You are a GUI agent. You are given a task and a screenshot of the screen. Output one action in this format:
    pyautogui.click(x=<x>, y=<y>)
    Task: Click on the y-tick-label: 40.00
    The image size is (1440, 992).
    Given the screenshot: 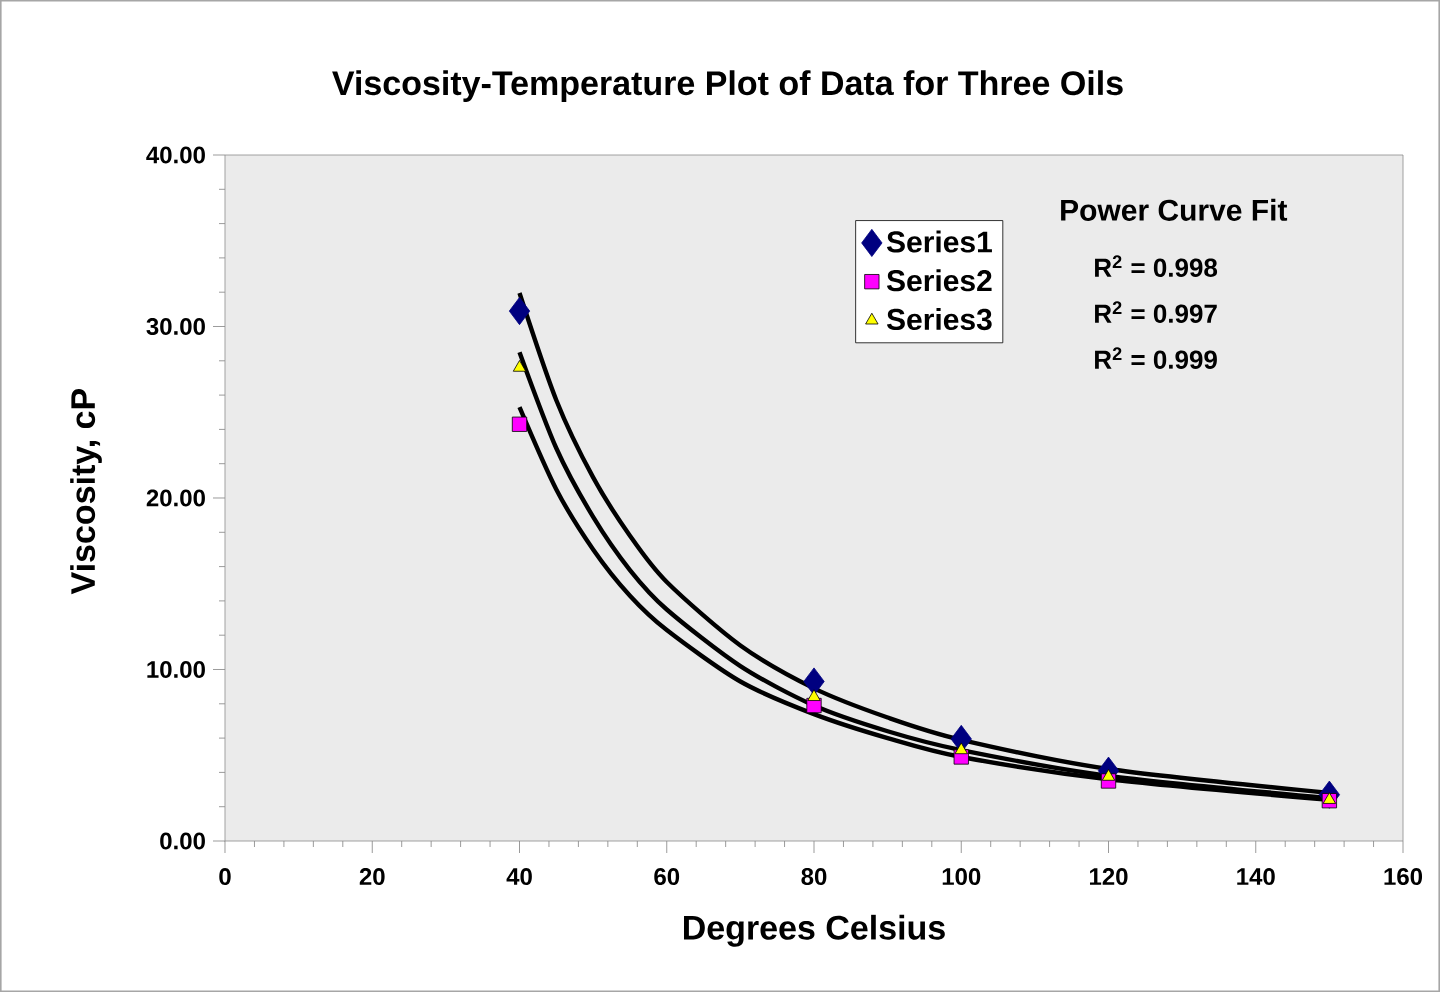 What is the action you would take?
    pyautogui.click(x=175, y=155)
    